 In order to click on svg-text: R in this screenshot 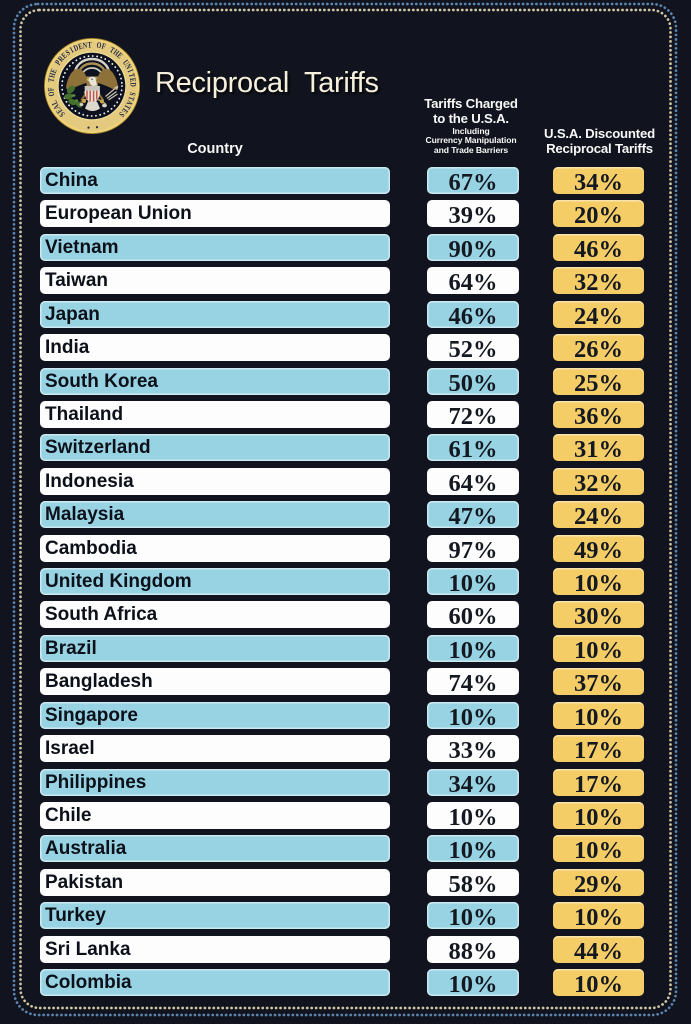, I will do `click(60, 58)`.